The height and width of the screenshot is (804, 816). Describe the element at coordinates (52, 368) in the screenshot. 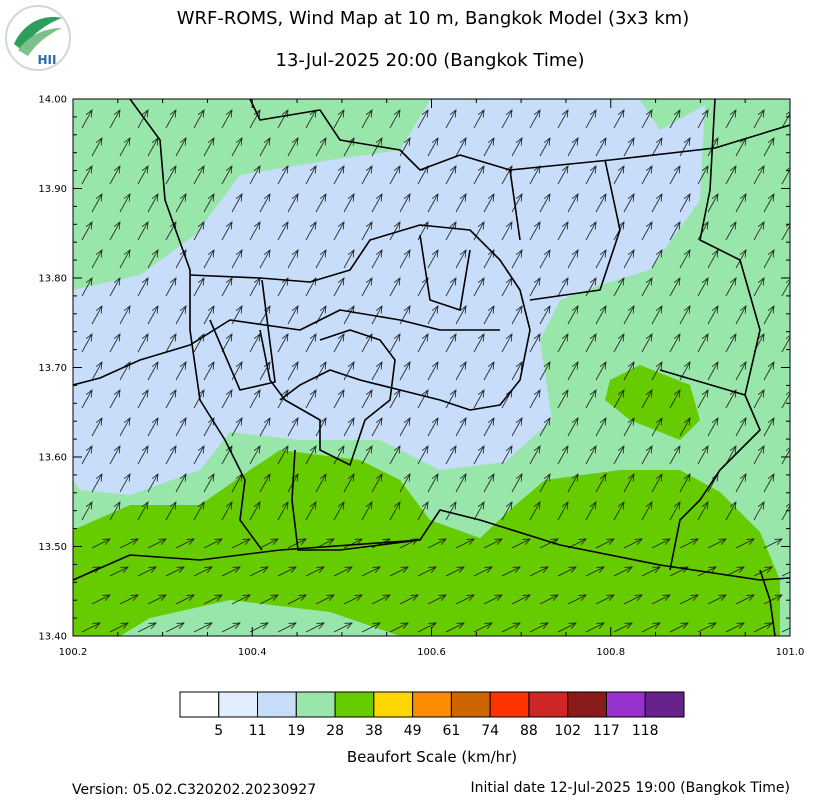

I see `y-tick-label: 13.70` at that location.